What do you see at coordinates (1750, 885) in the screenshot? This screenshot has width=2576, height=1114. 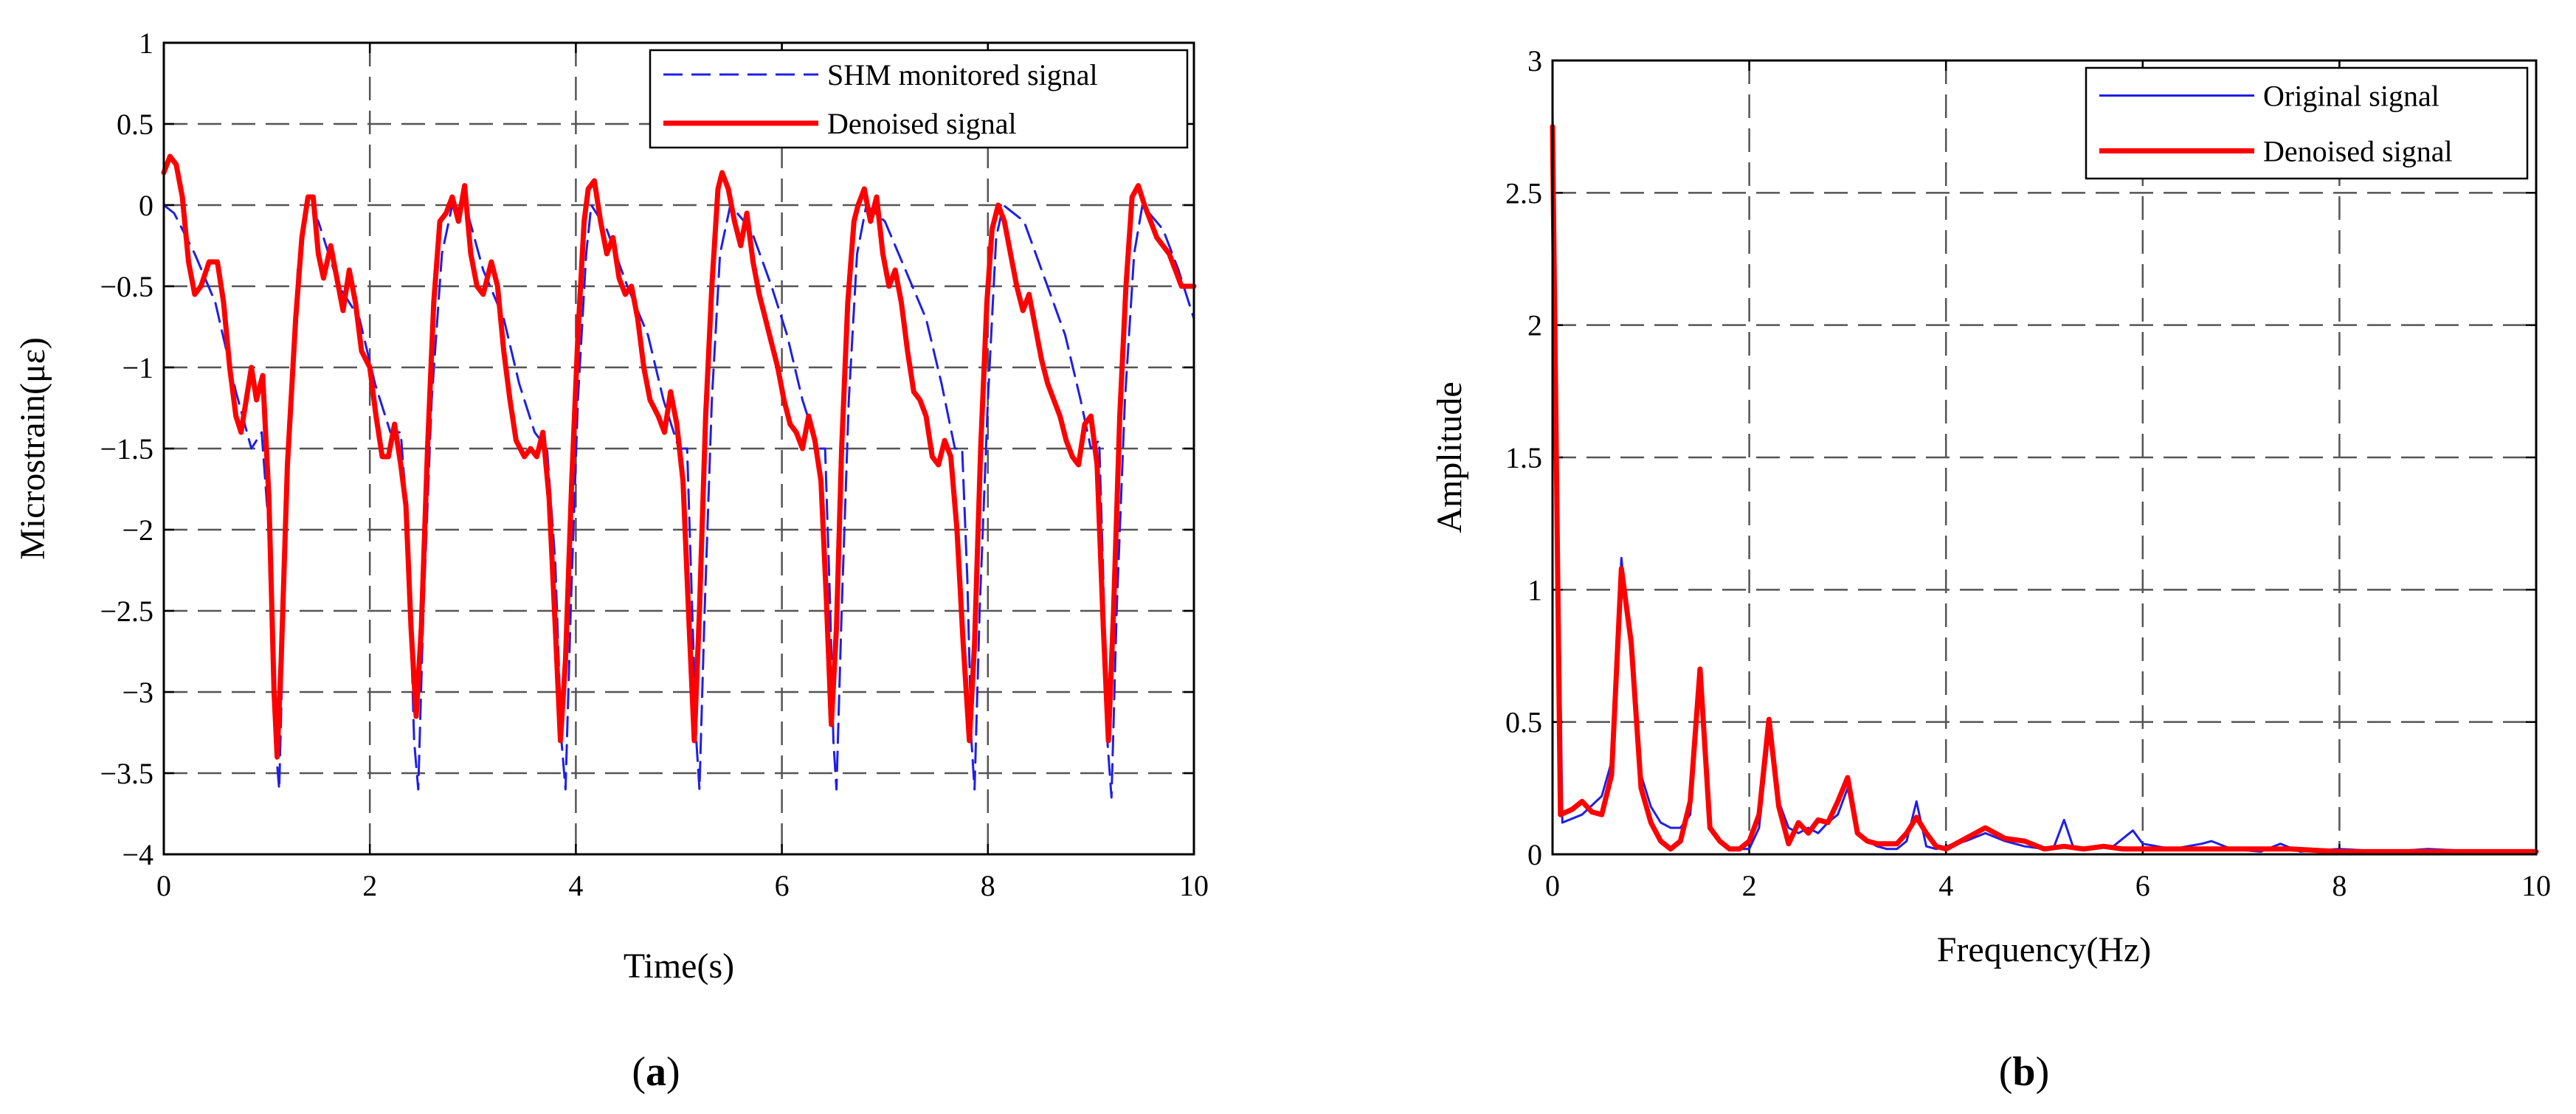 I see `chart-b-x-tick-label: 2` at bounding box center [1750, 885].